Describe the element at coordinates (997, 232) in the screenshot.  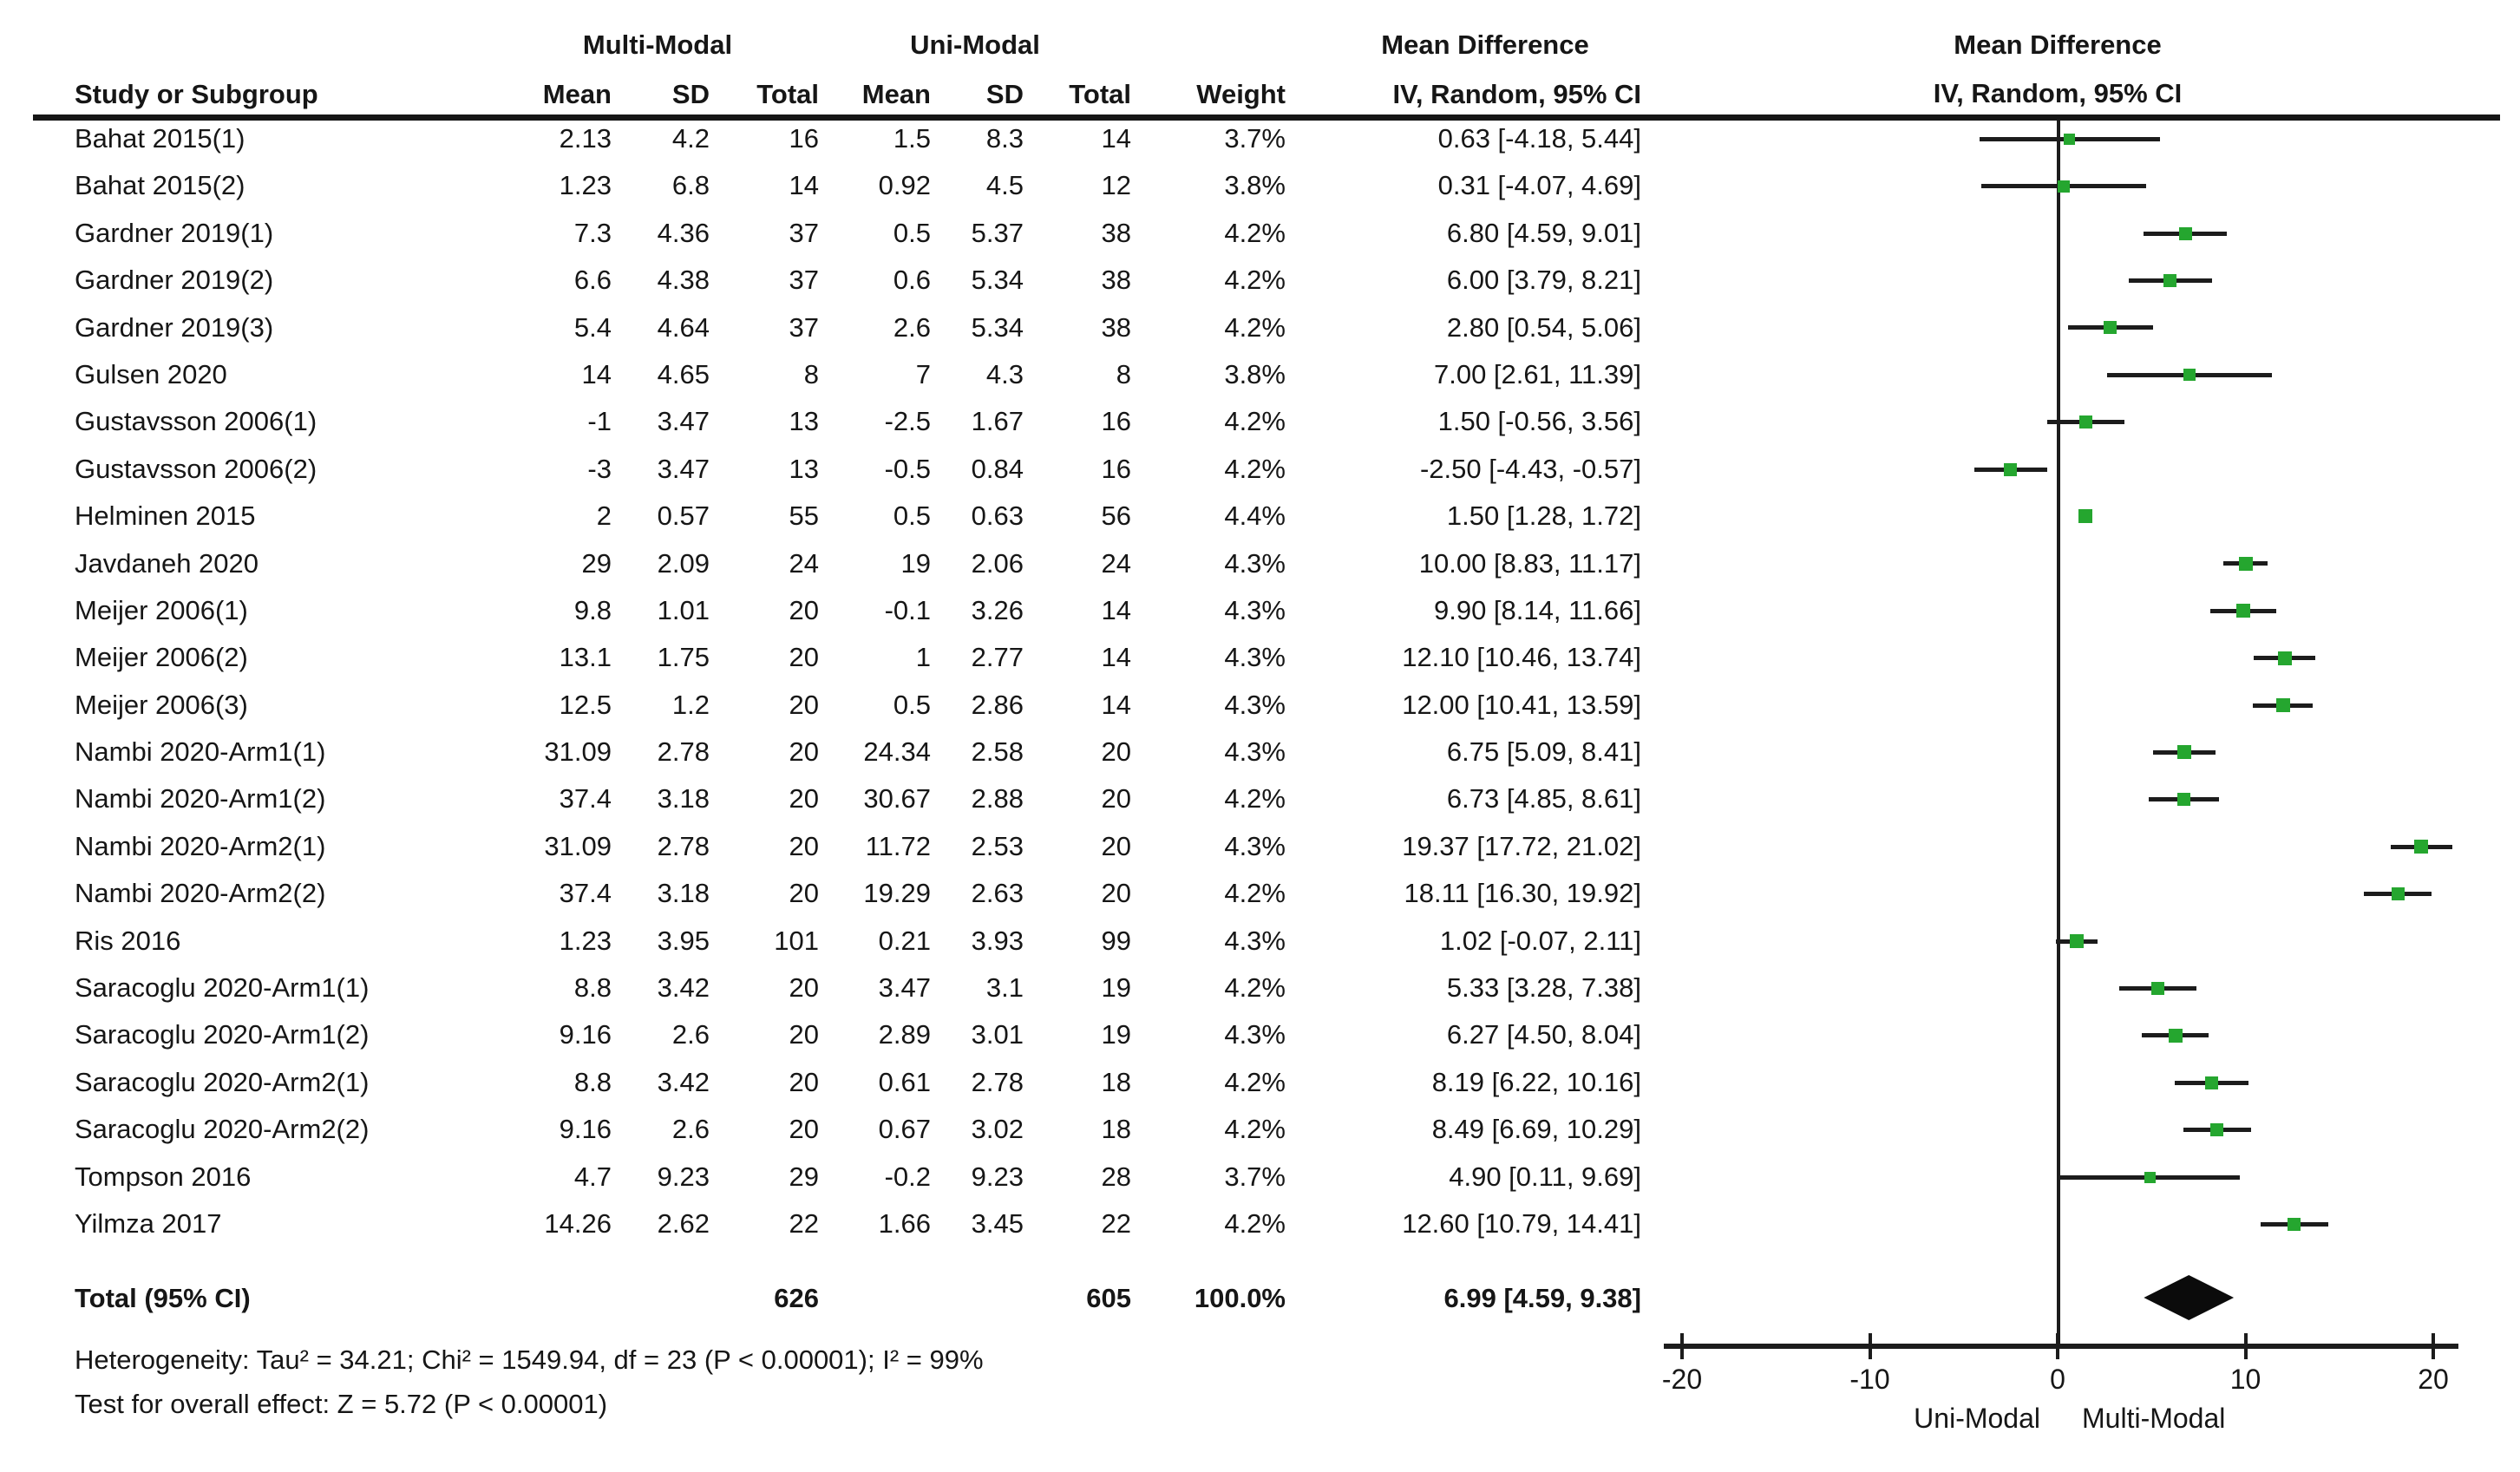
I see `um-sd: 5.37` at that location.